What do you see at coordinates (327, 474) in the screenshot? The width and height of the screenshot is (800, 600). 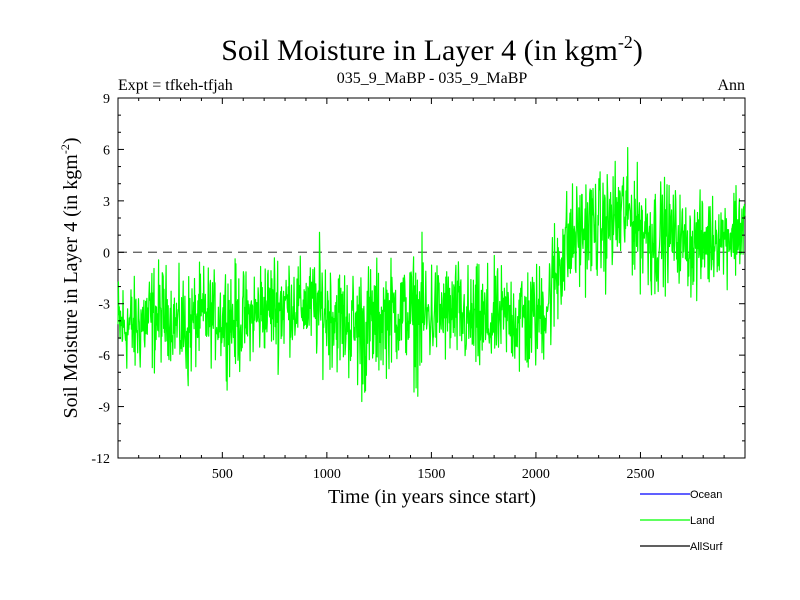 I see `x-tick-label: 1000` at bounding box center [327, 474].